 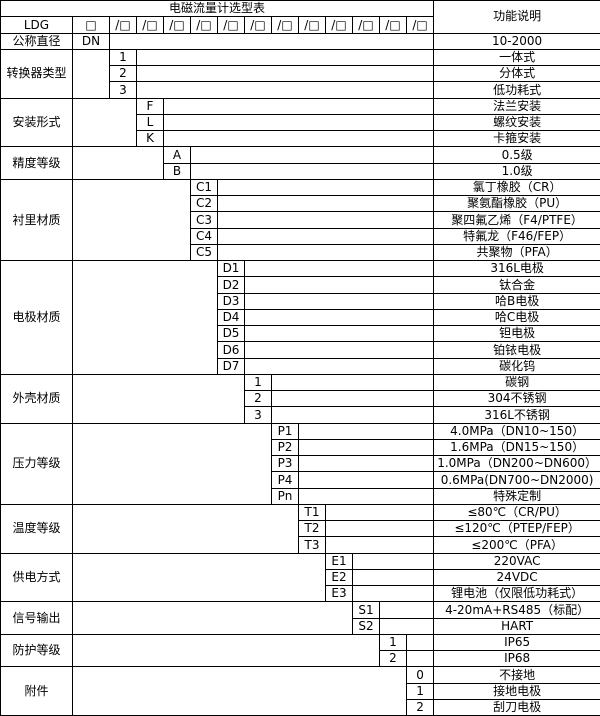 I want to click on code-cell: S2, so click(x=366, y=626).